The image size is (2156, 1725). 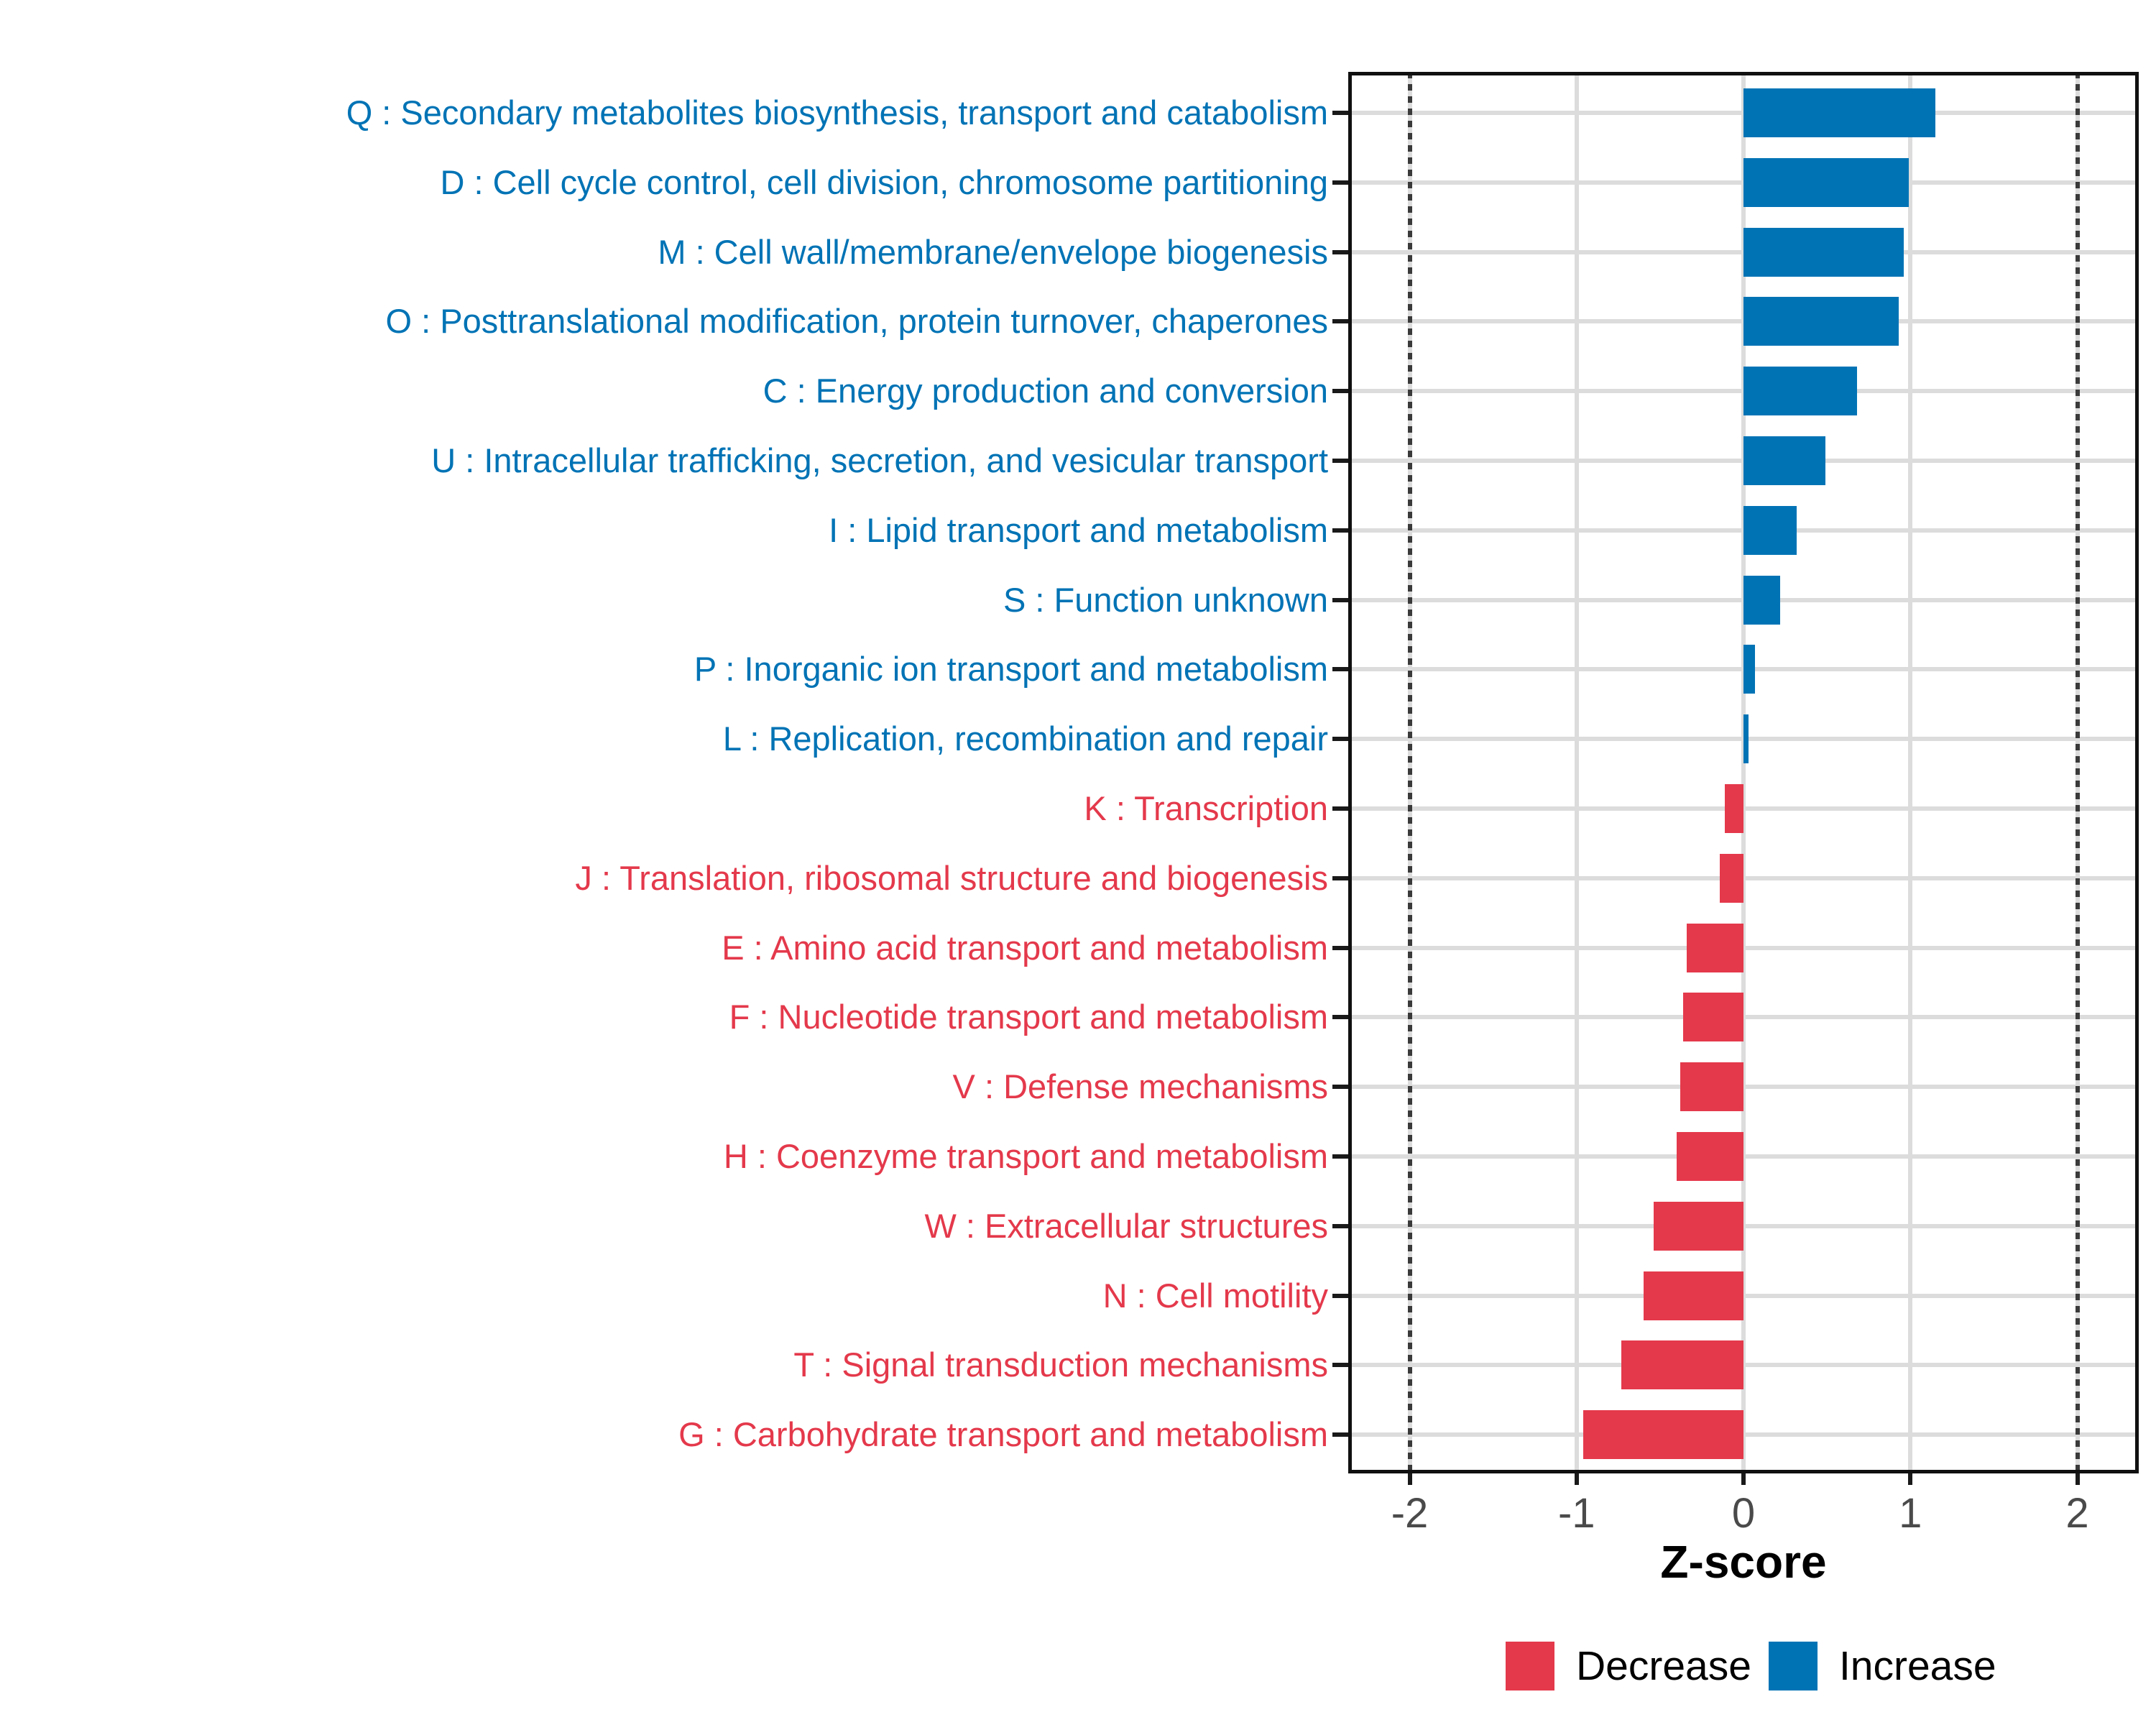 I want to click on category-label: F : Nucleotide transport and metabolism, so click(x=1028, y=1017).